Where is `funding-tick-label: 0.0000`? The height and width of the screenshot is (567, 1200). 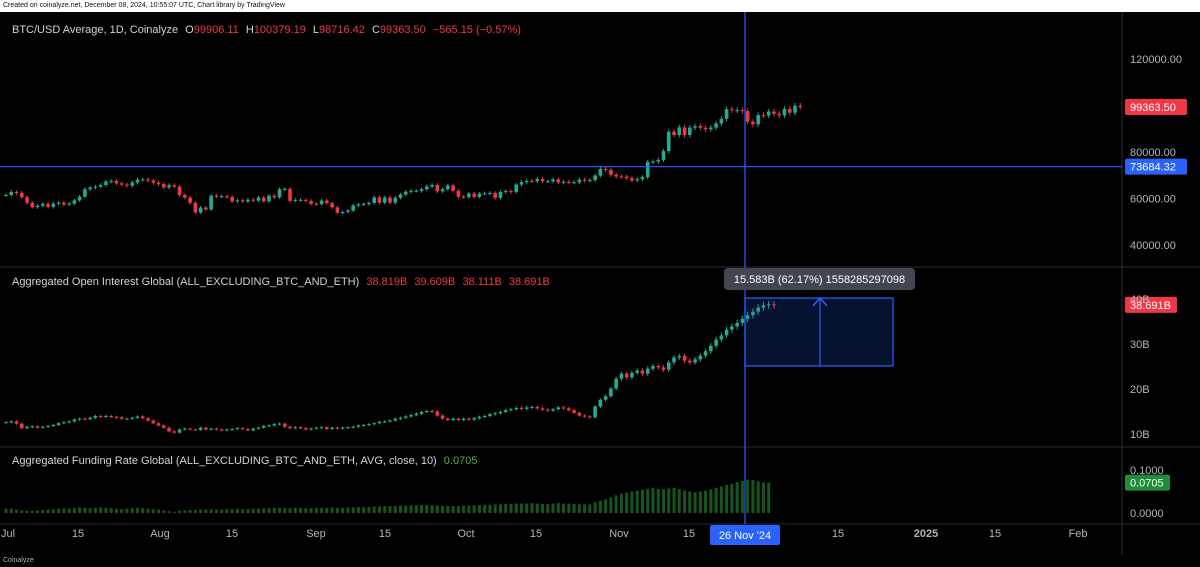
funding-tick-label: 0.0000 is located at coordinates (1147, 514).